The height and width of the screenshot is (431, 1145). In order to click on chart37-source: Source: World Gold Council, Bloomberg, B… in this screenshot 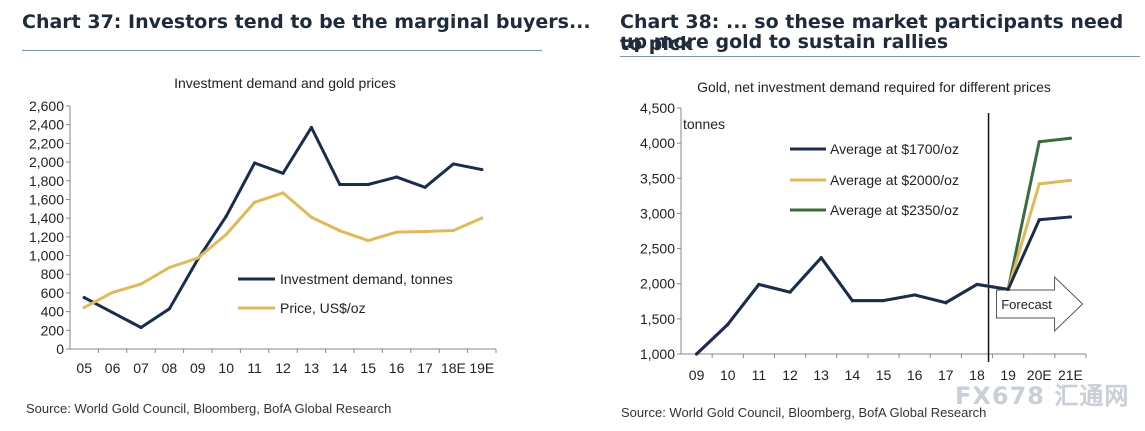, I will do `click(209, 408)`.